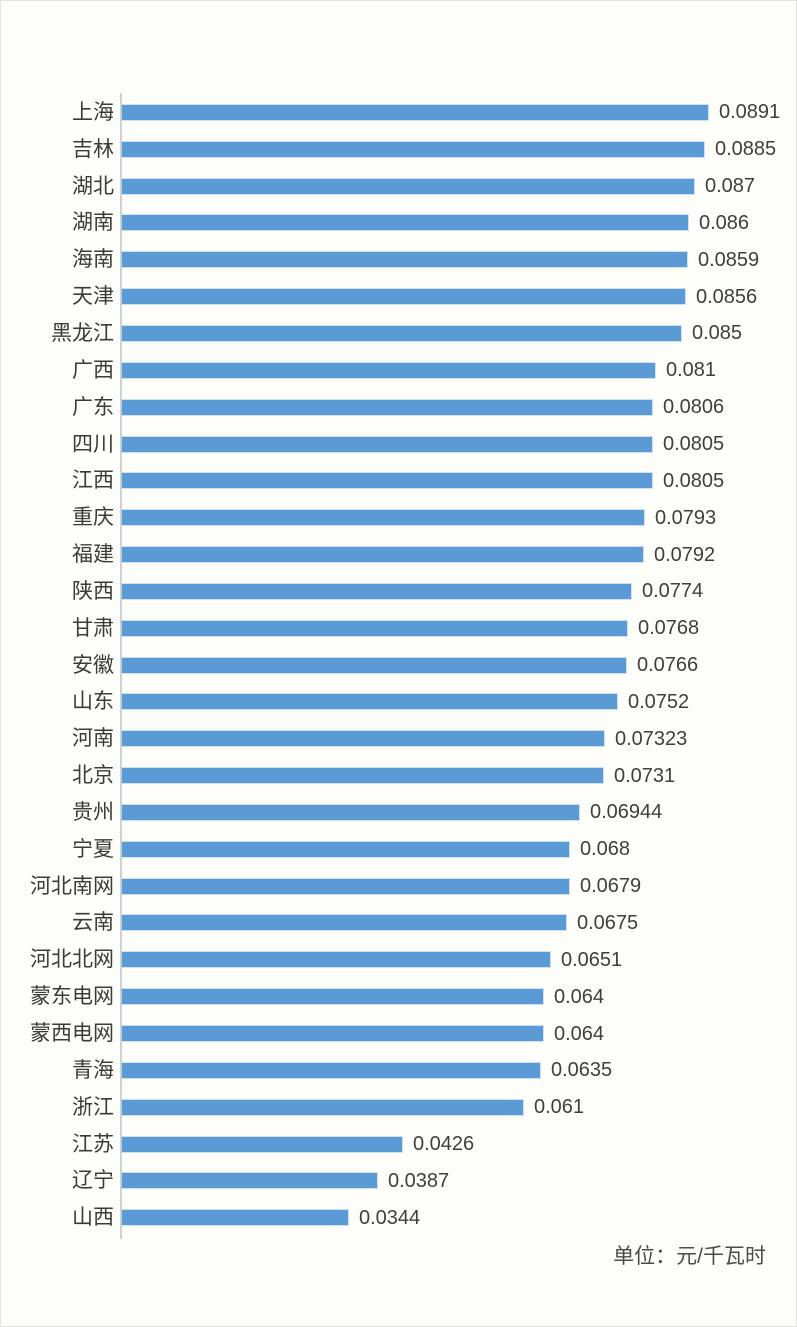  I want to click on bar-row: 河南 0.07323, so click(398, 738).